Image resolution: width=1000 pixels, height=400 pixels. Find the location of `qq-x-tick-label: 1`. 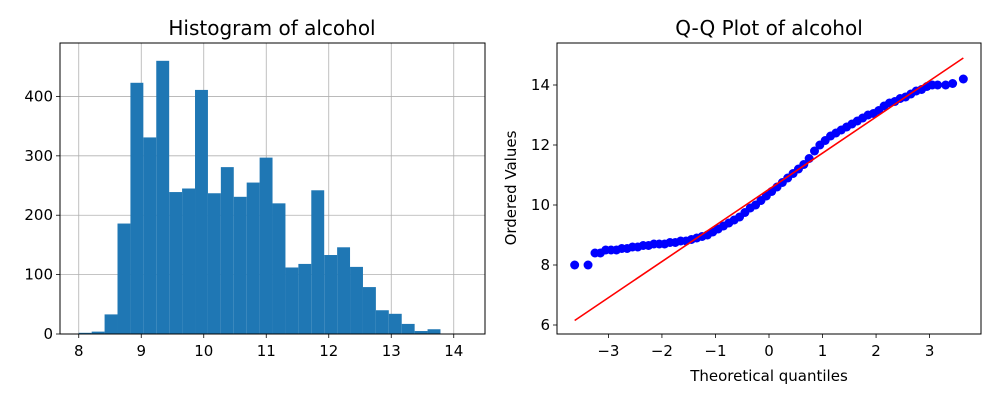

qq-x-tick-label: 1 is located at coordinates (823, 351).